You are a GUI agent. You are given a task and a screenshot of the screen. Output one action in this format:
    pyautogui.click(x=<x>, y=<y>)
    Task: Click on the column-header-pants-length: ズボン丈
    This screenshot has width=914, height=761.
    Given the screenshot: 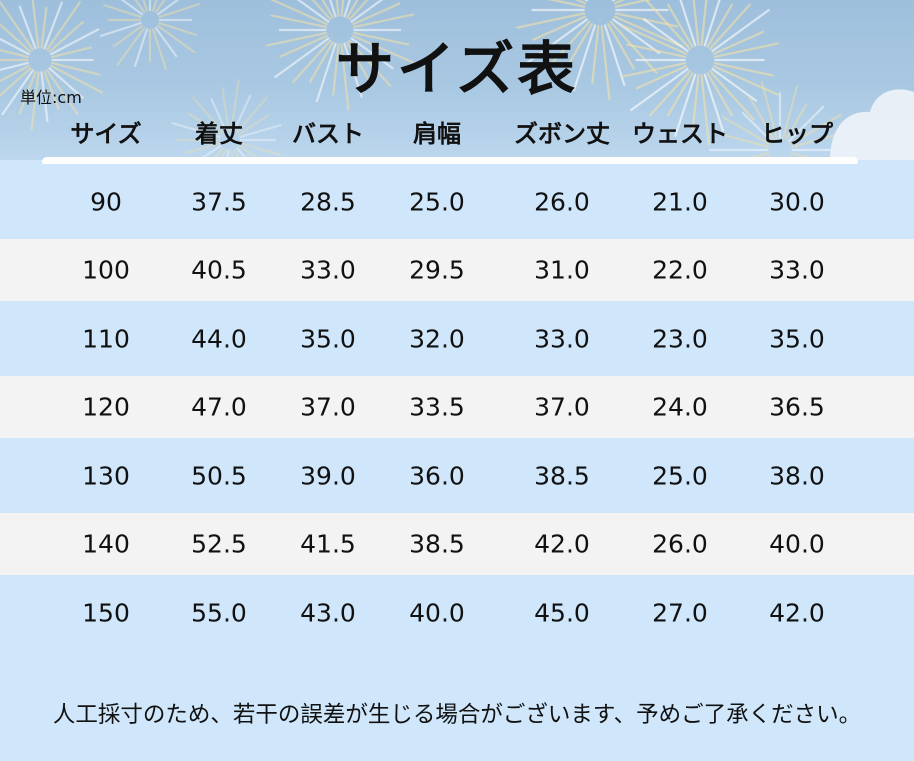 What is the action you would take?
    pyautogui.click(x=562, y=134)
    